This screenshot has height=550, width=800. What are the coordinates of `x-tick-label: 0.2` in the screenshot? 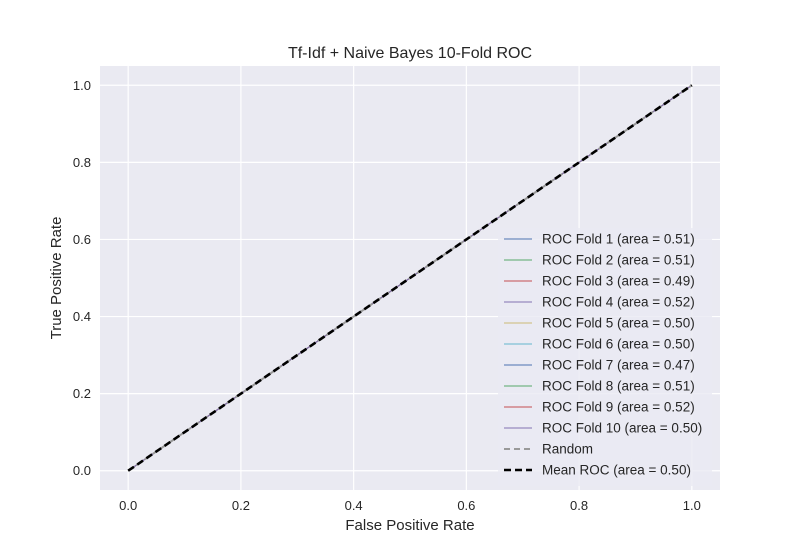 It's located at (241, 505).